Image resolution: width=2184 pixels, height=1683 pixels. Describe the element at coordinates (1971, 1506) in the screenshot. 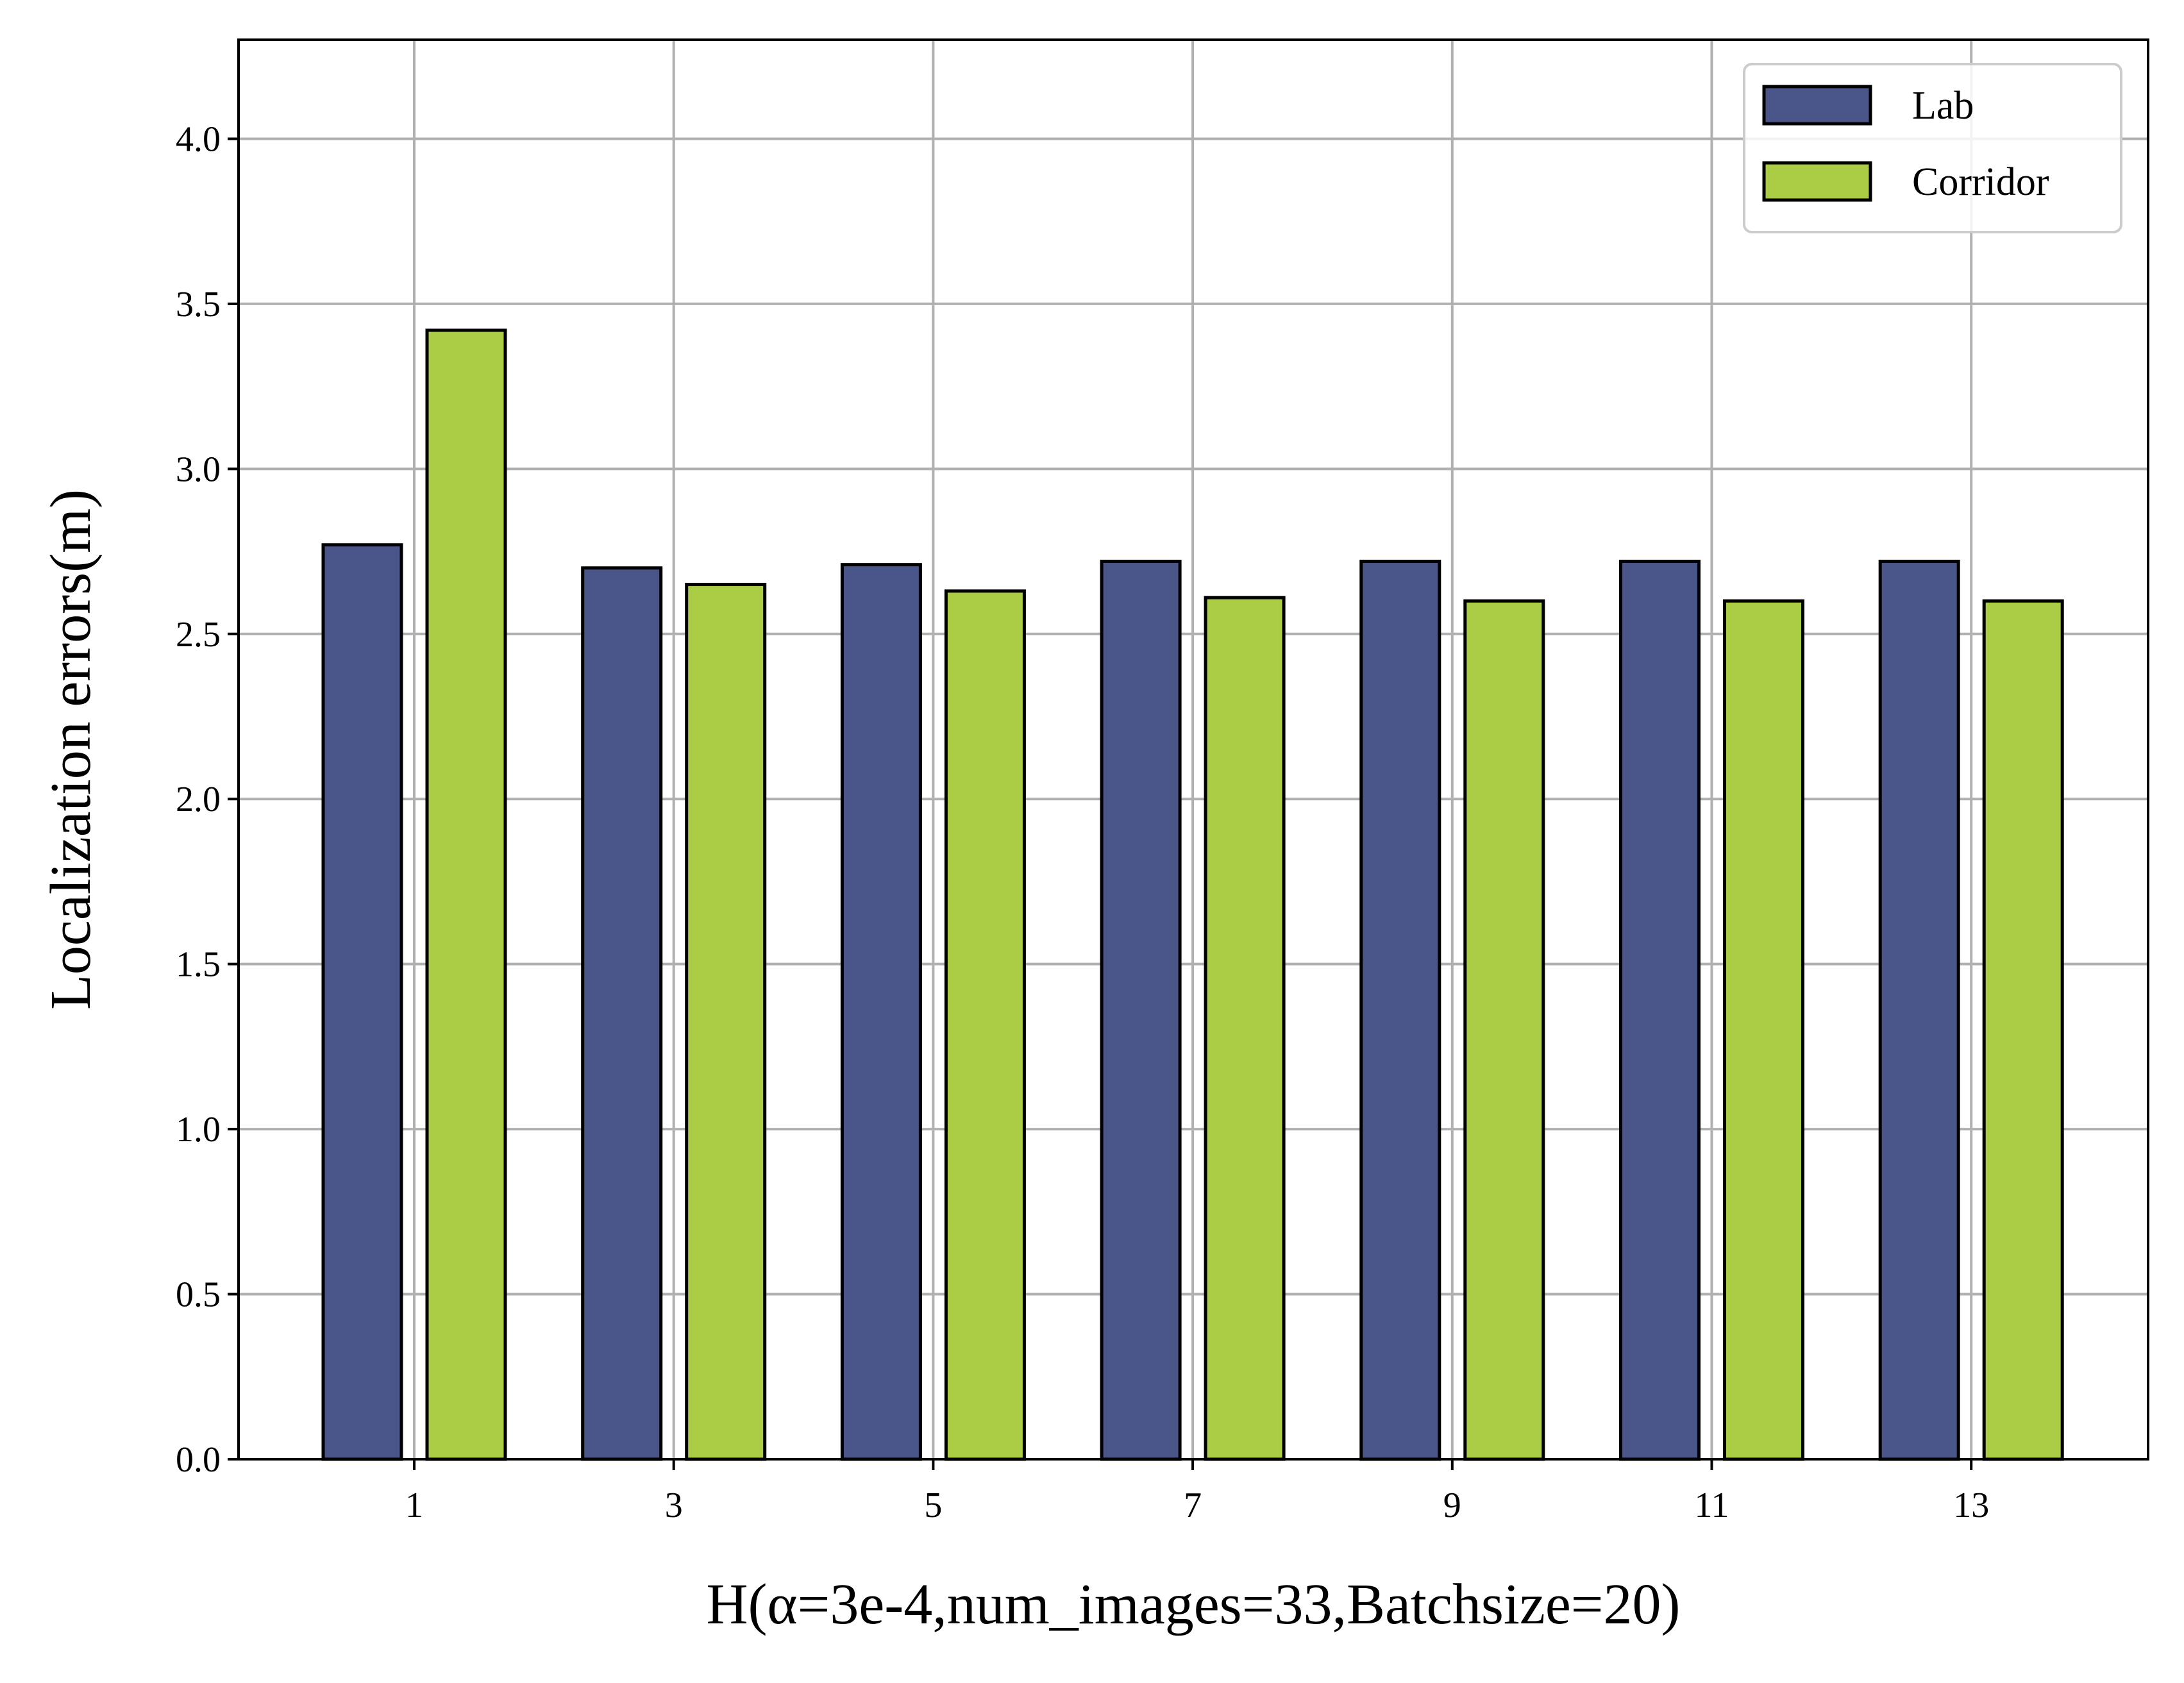

I see `x-tick-label: 13` at that location.